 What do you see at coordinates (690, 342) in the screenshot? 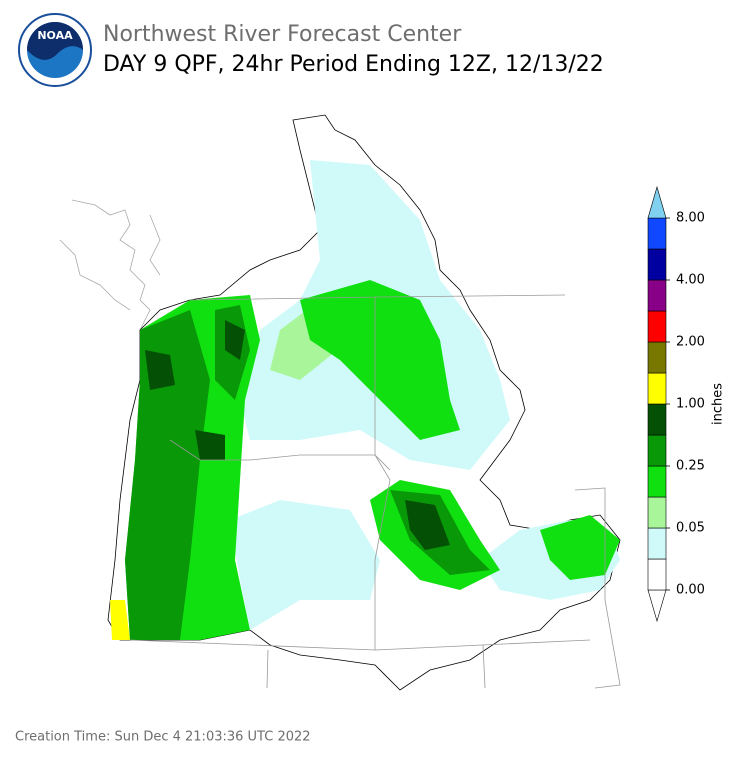
I see `tick-label: 2.00` at bounding box center [690, 342].